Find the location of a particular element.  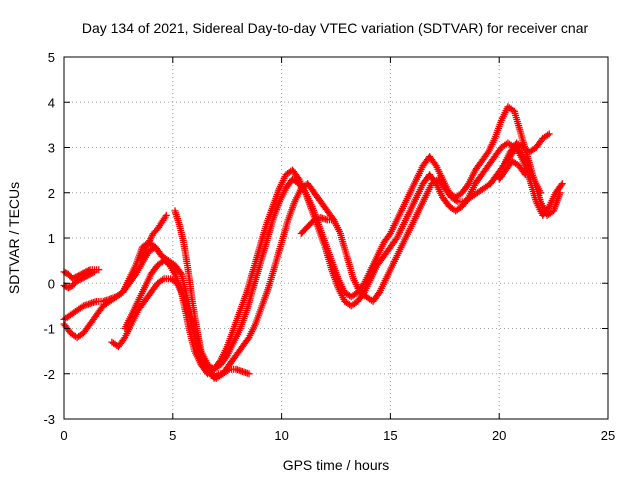

y-tick-label: -2 is located at coordinates (49, 374).